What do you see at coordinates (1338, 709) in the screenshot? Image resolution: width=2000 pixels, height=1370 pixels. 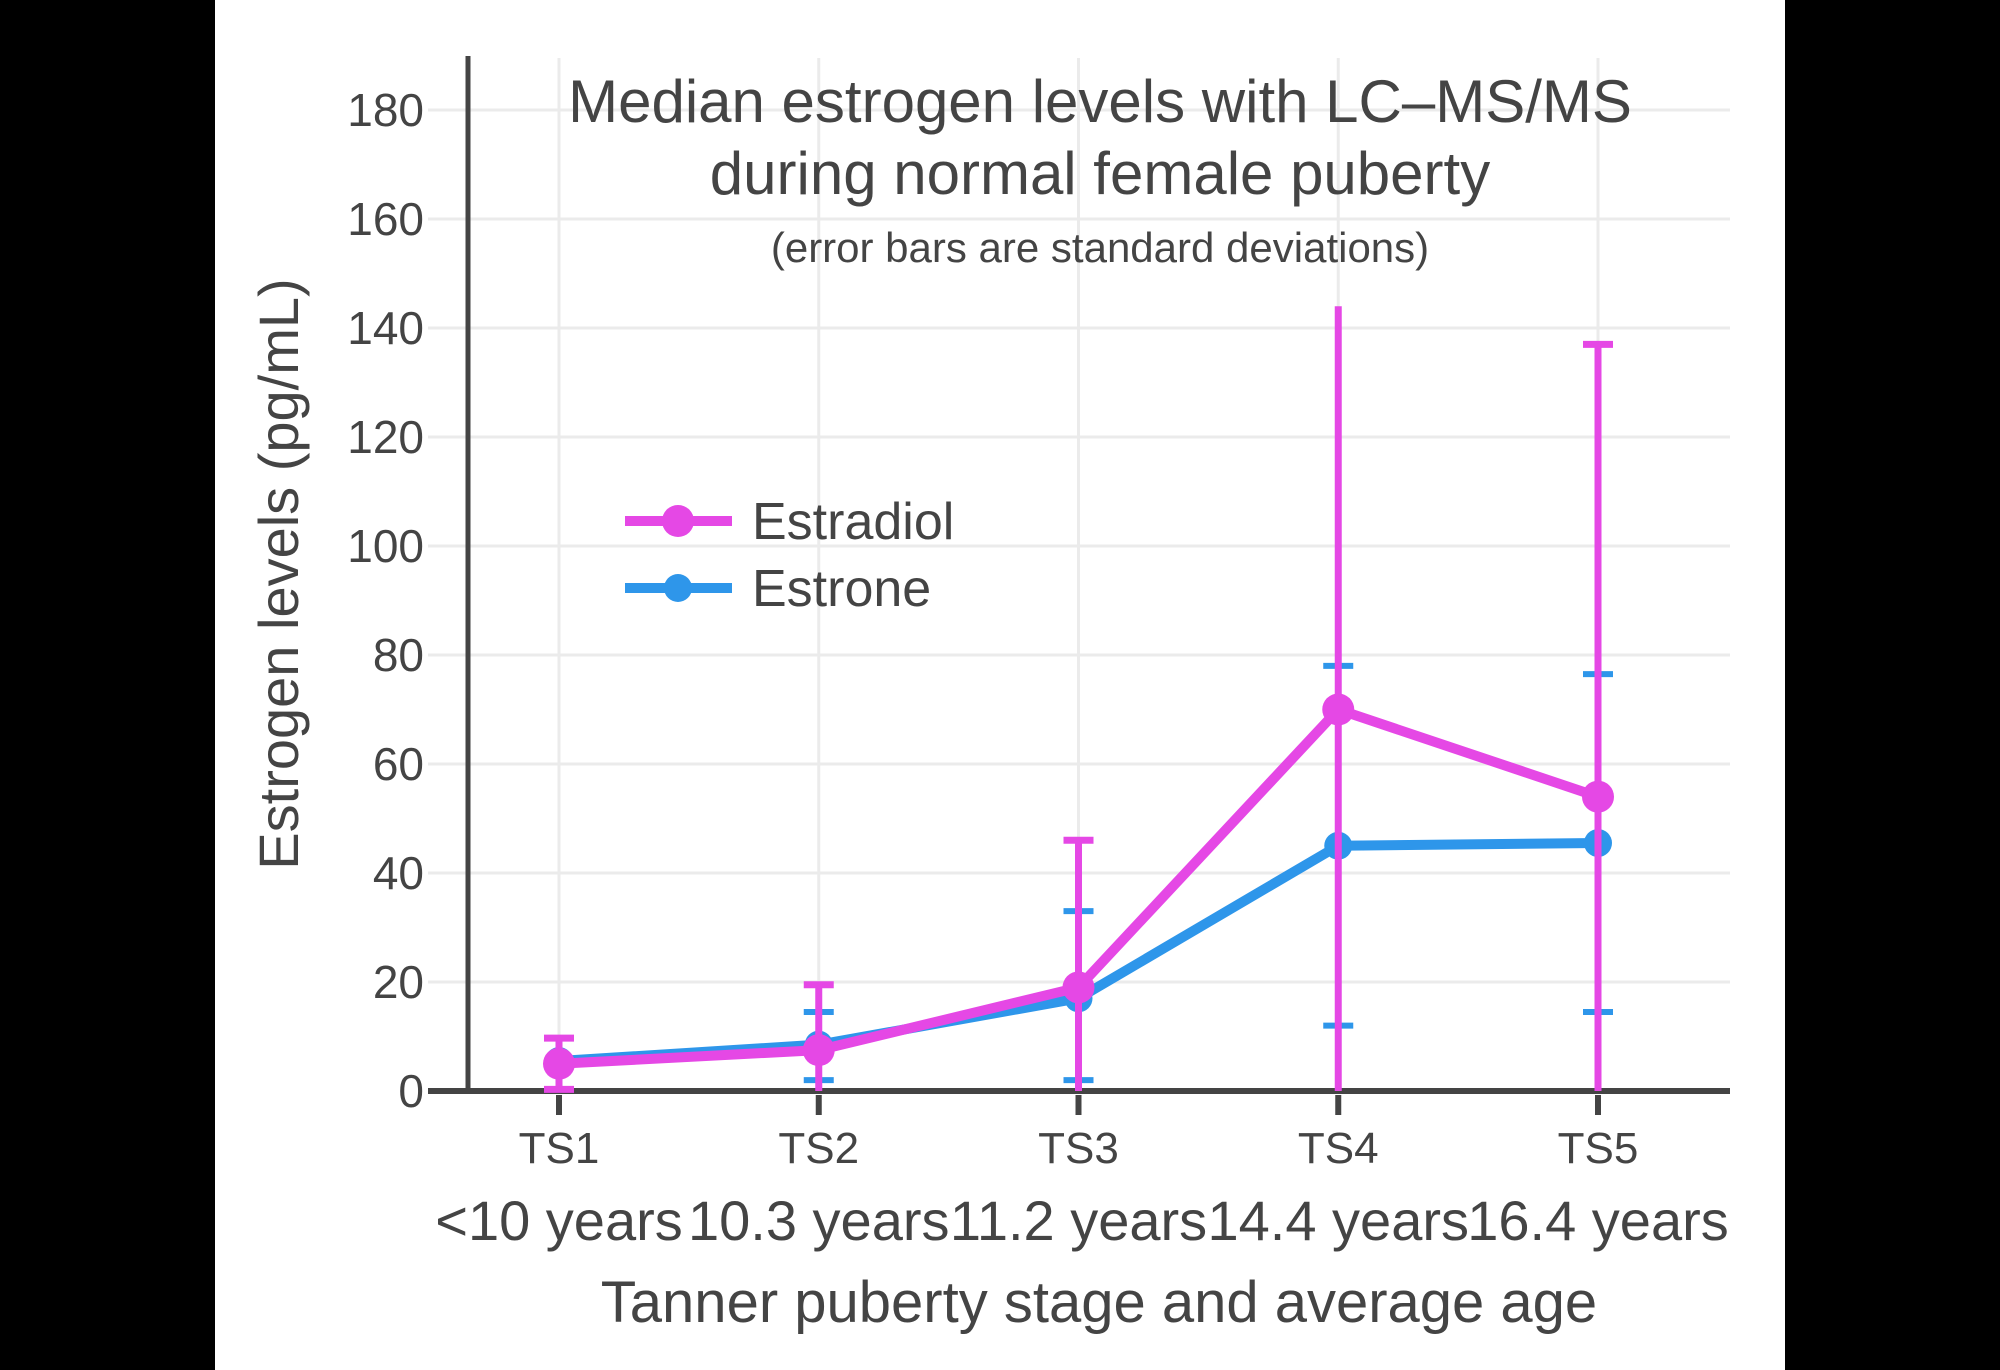 I see `marker-estradiol-TS4` at bounding box center [1338, 709].